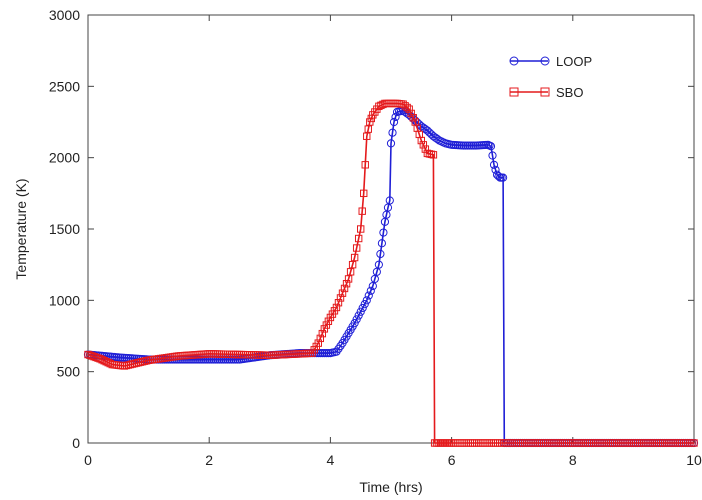  I want to click on legend-item: LOOP, so click(550, 61).